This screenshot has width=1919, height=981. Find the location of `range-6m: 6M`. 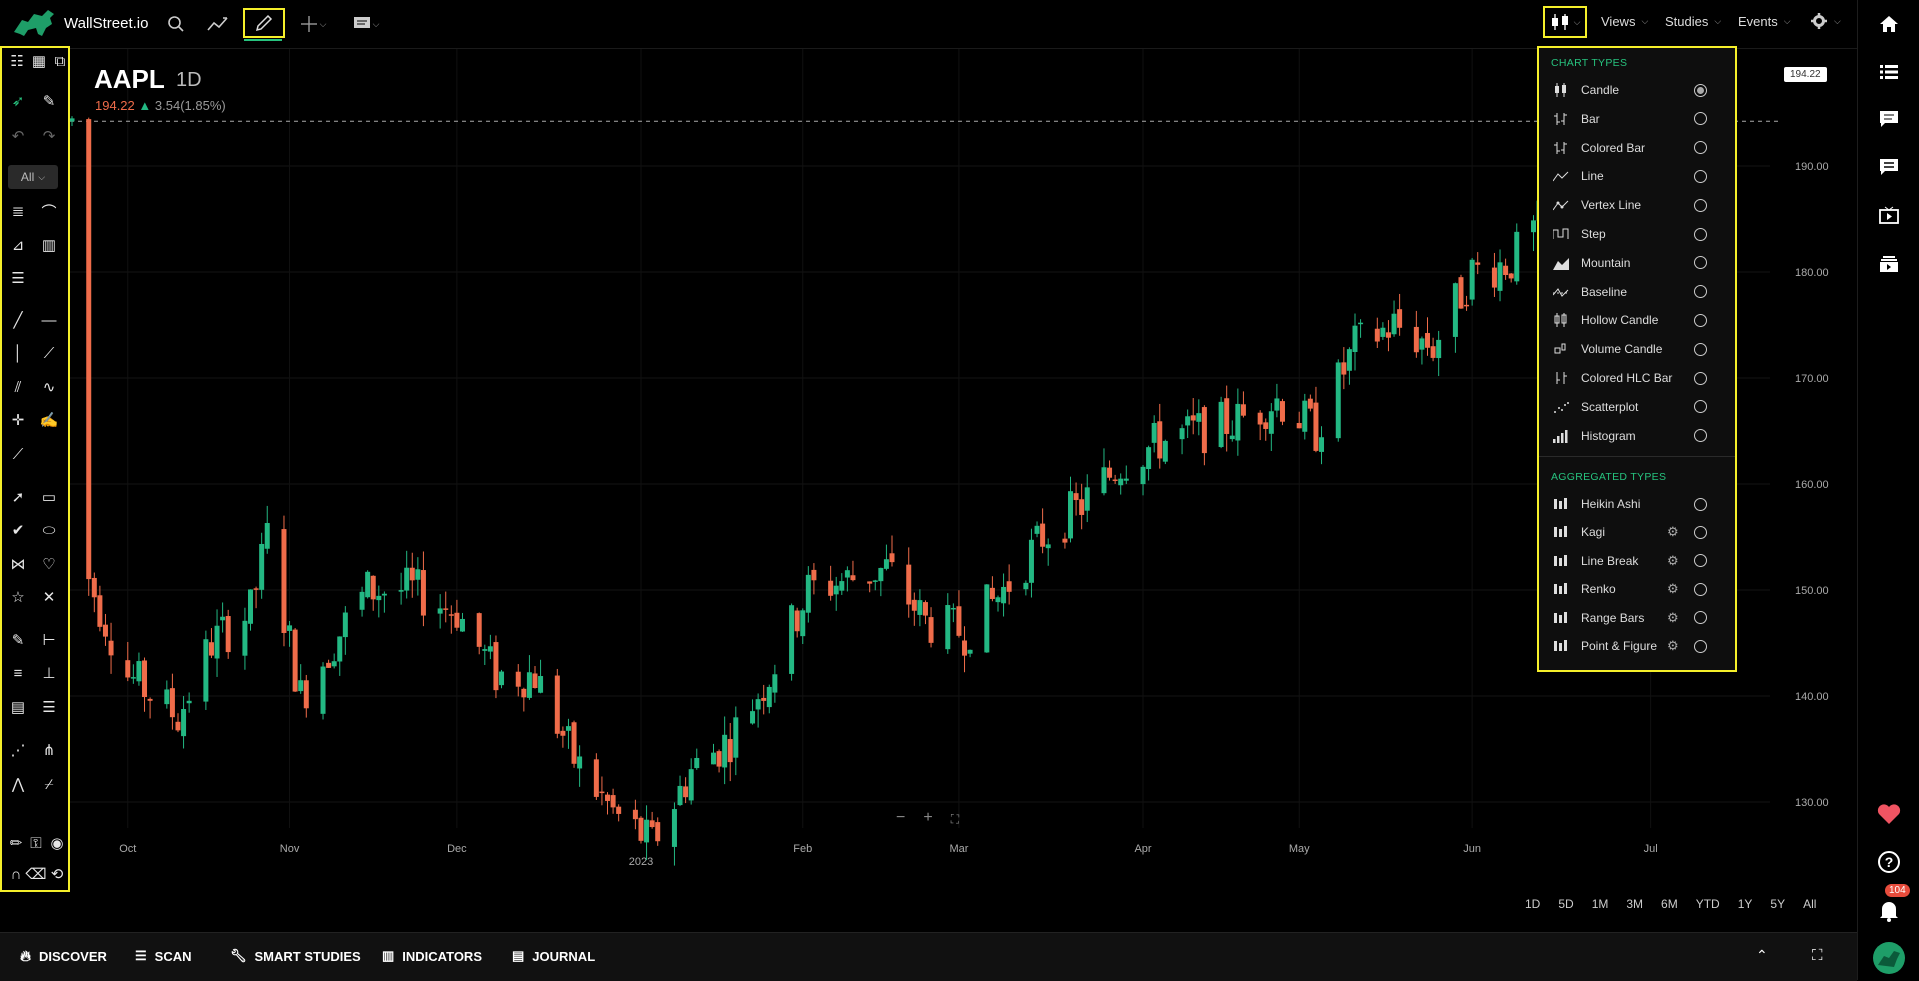

range-6m: 6M is located at coordinates (1669, 904).